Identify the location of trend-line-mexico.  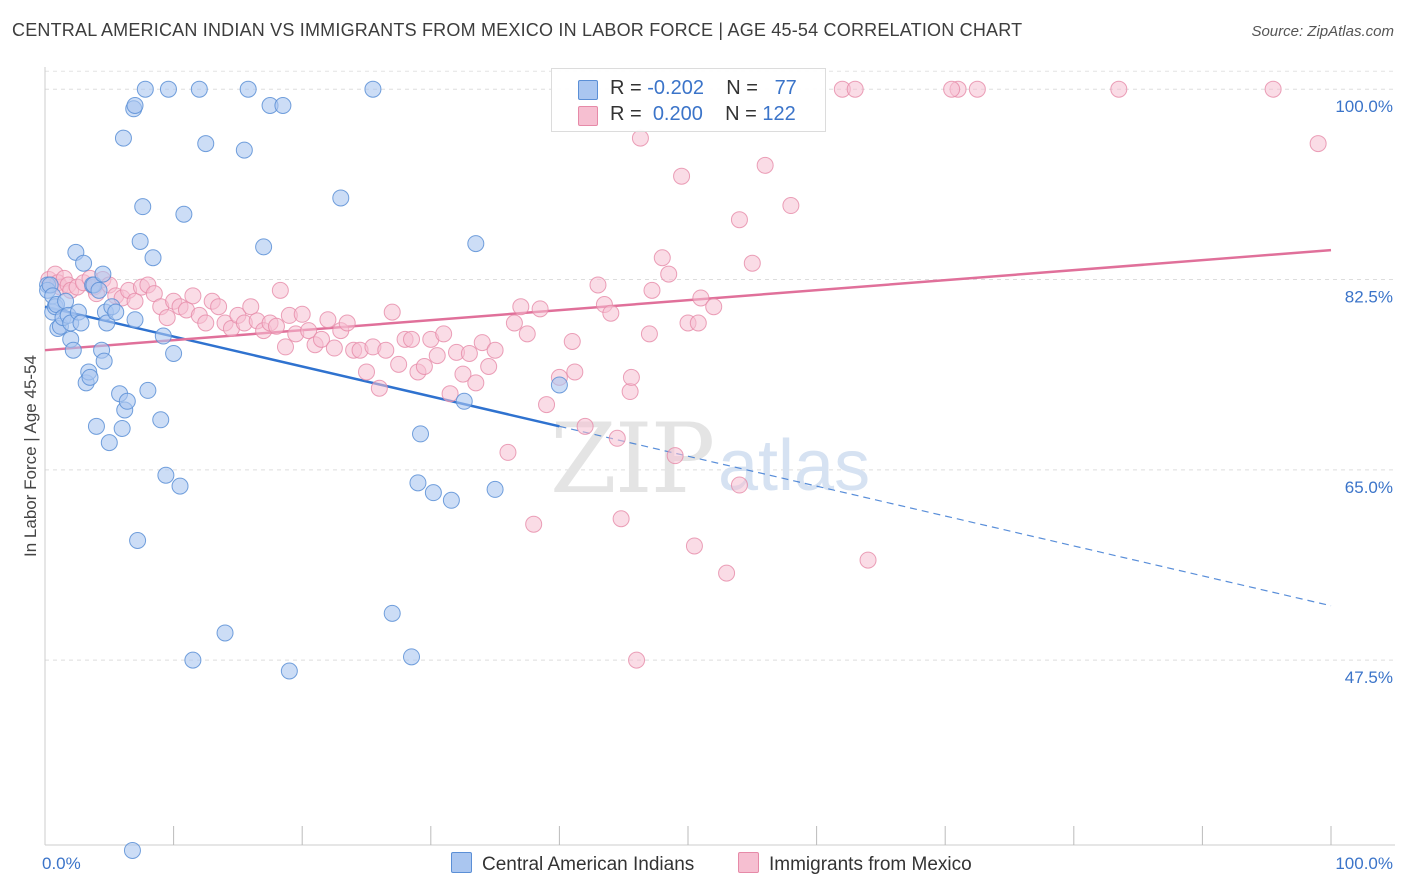
(688, 300).